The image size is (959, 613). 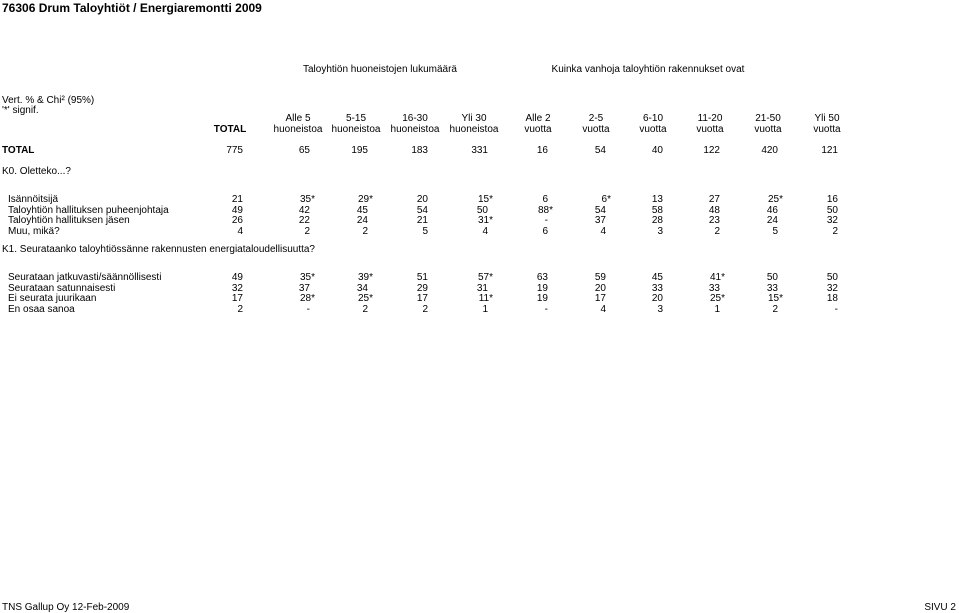 What do you see at coordinates (657, 220) in the screenshot?
I see `data-cell: 28` at bounding box center [657, 220].